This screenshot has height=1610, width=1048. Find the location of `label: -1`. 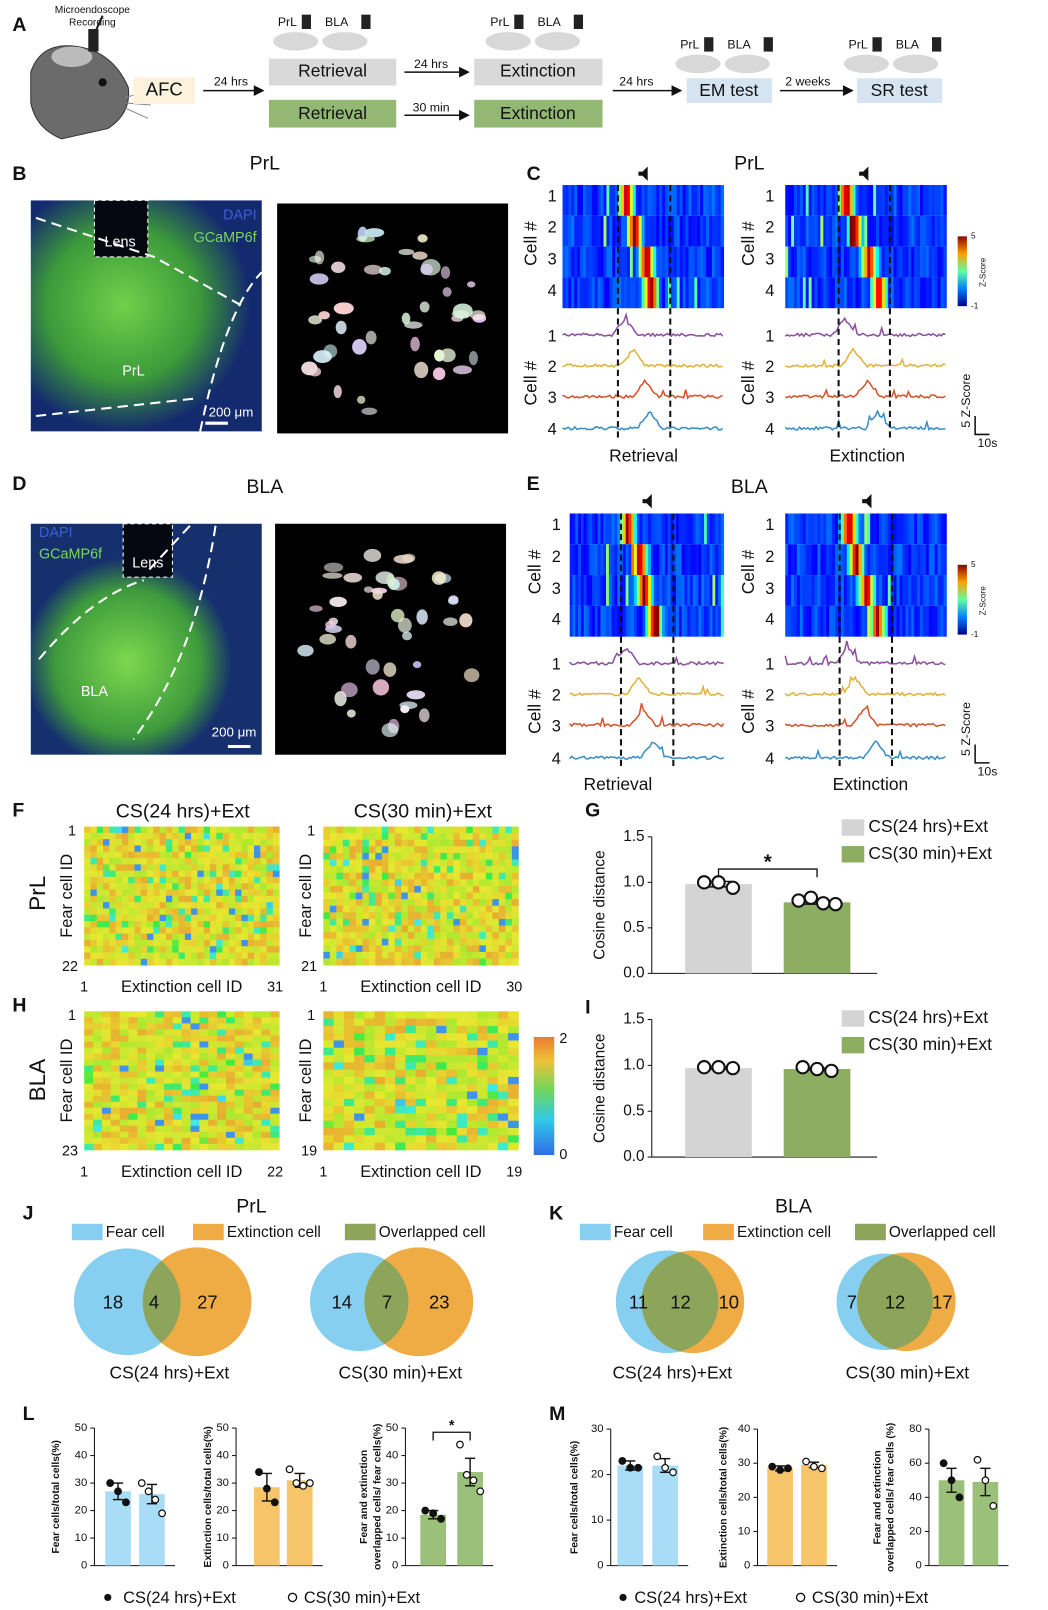

label: -1 is located at coordinates (975, 305).